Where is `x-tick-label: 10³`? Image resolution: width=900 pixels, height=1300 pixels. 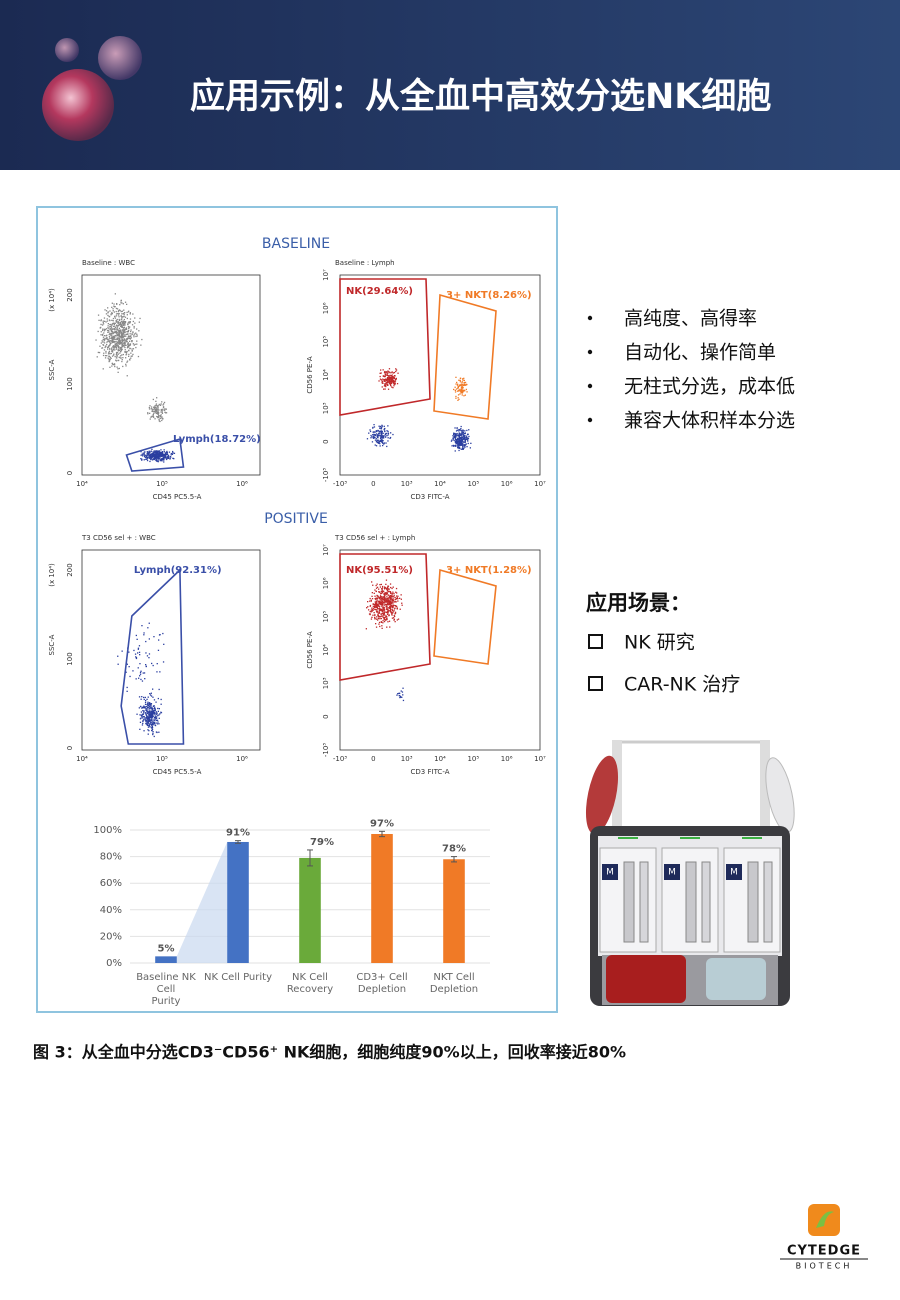
x-tick-label: 10³ is located at coordinates (407, 484).